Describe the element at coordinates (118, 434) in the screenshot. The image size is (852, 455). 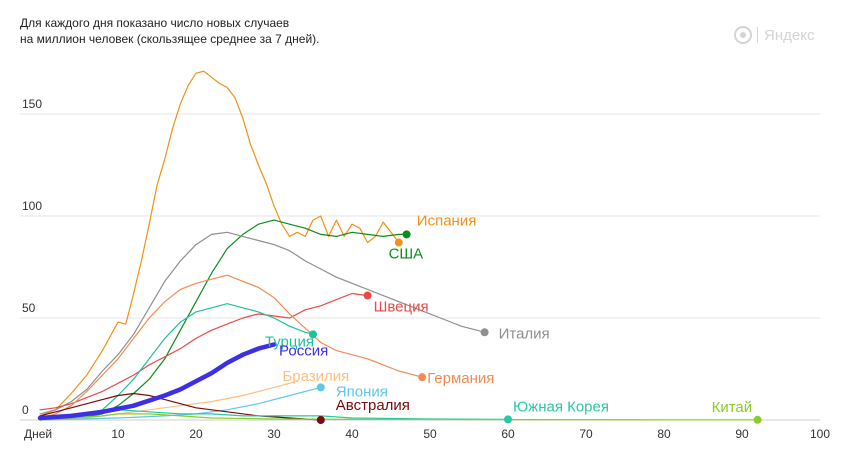
I see `x-tick-label: 10` at that location.